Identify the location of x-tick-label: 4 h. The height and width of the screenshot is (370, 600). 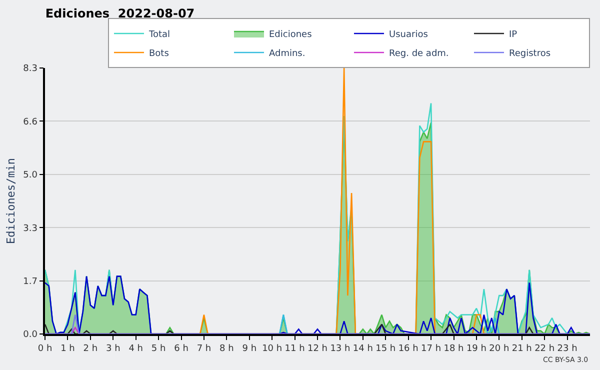
(135, 349).